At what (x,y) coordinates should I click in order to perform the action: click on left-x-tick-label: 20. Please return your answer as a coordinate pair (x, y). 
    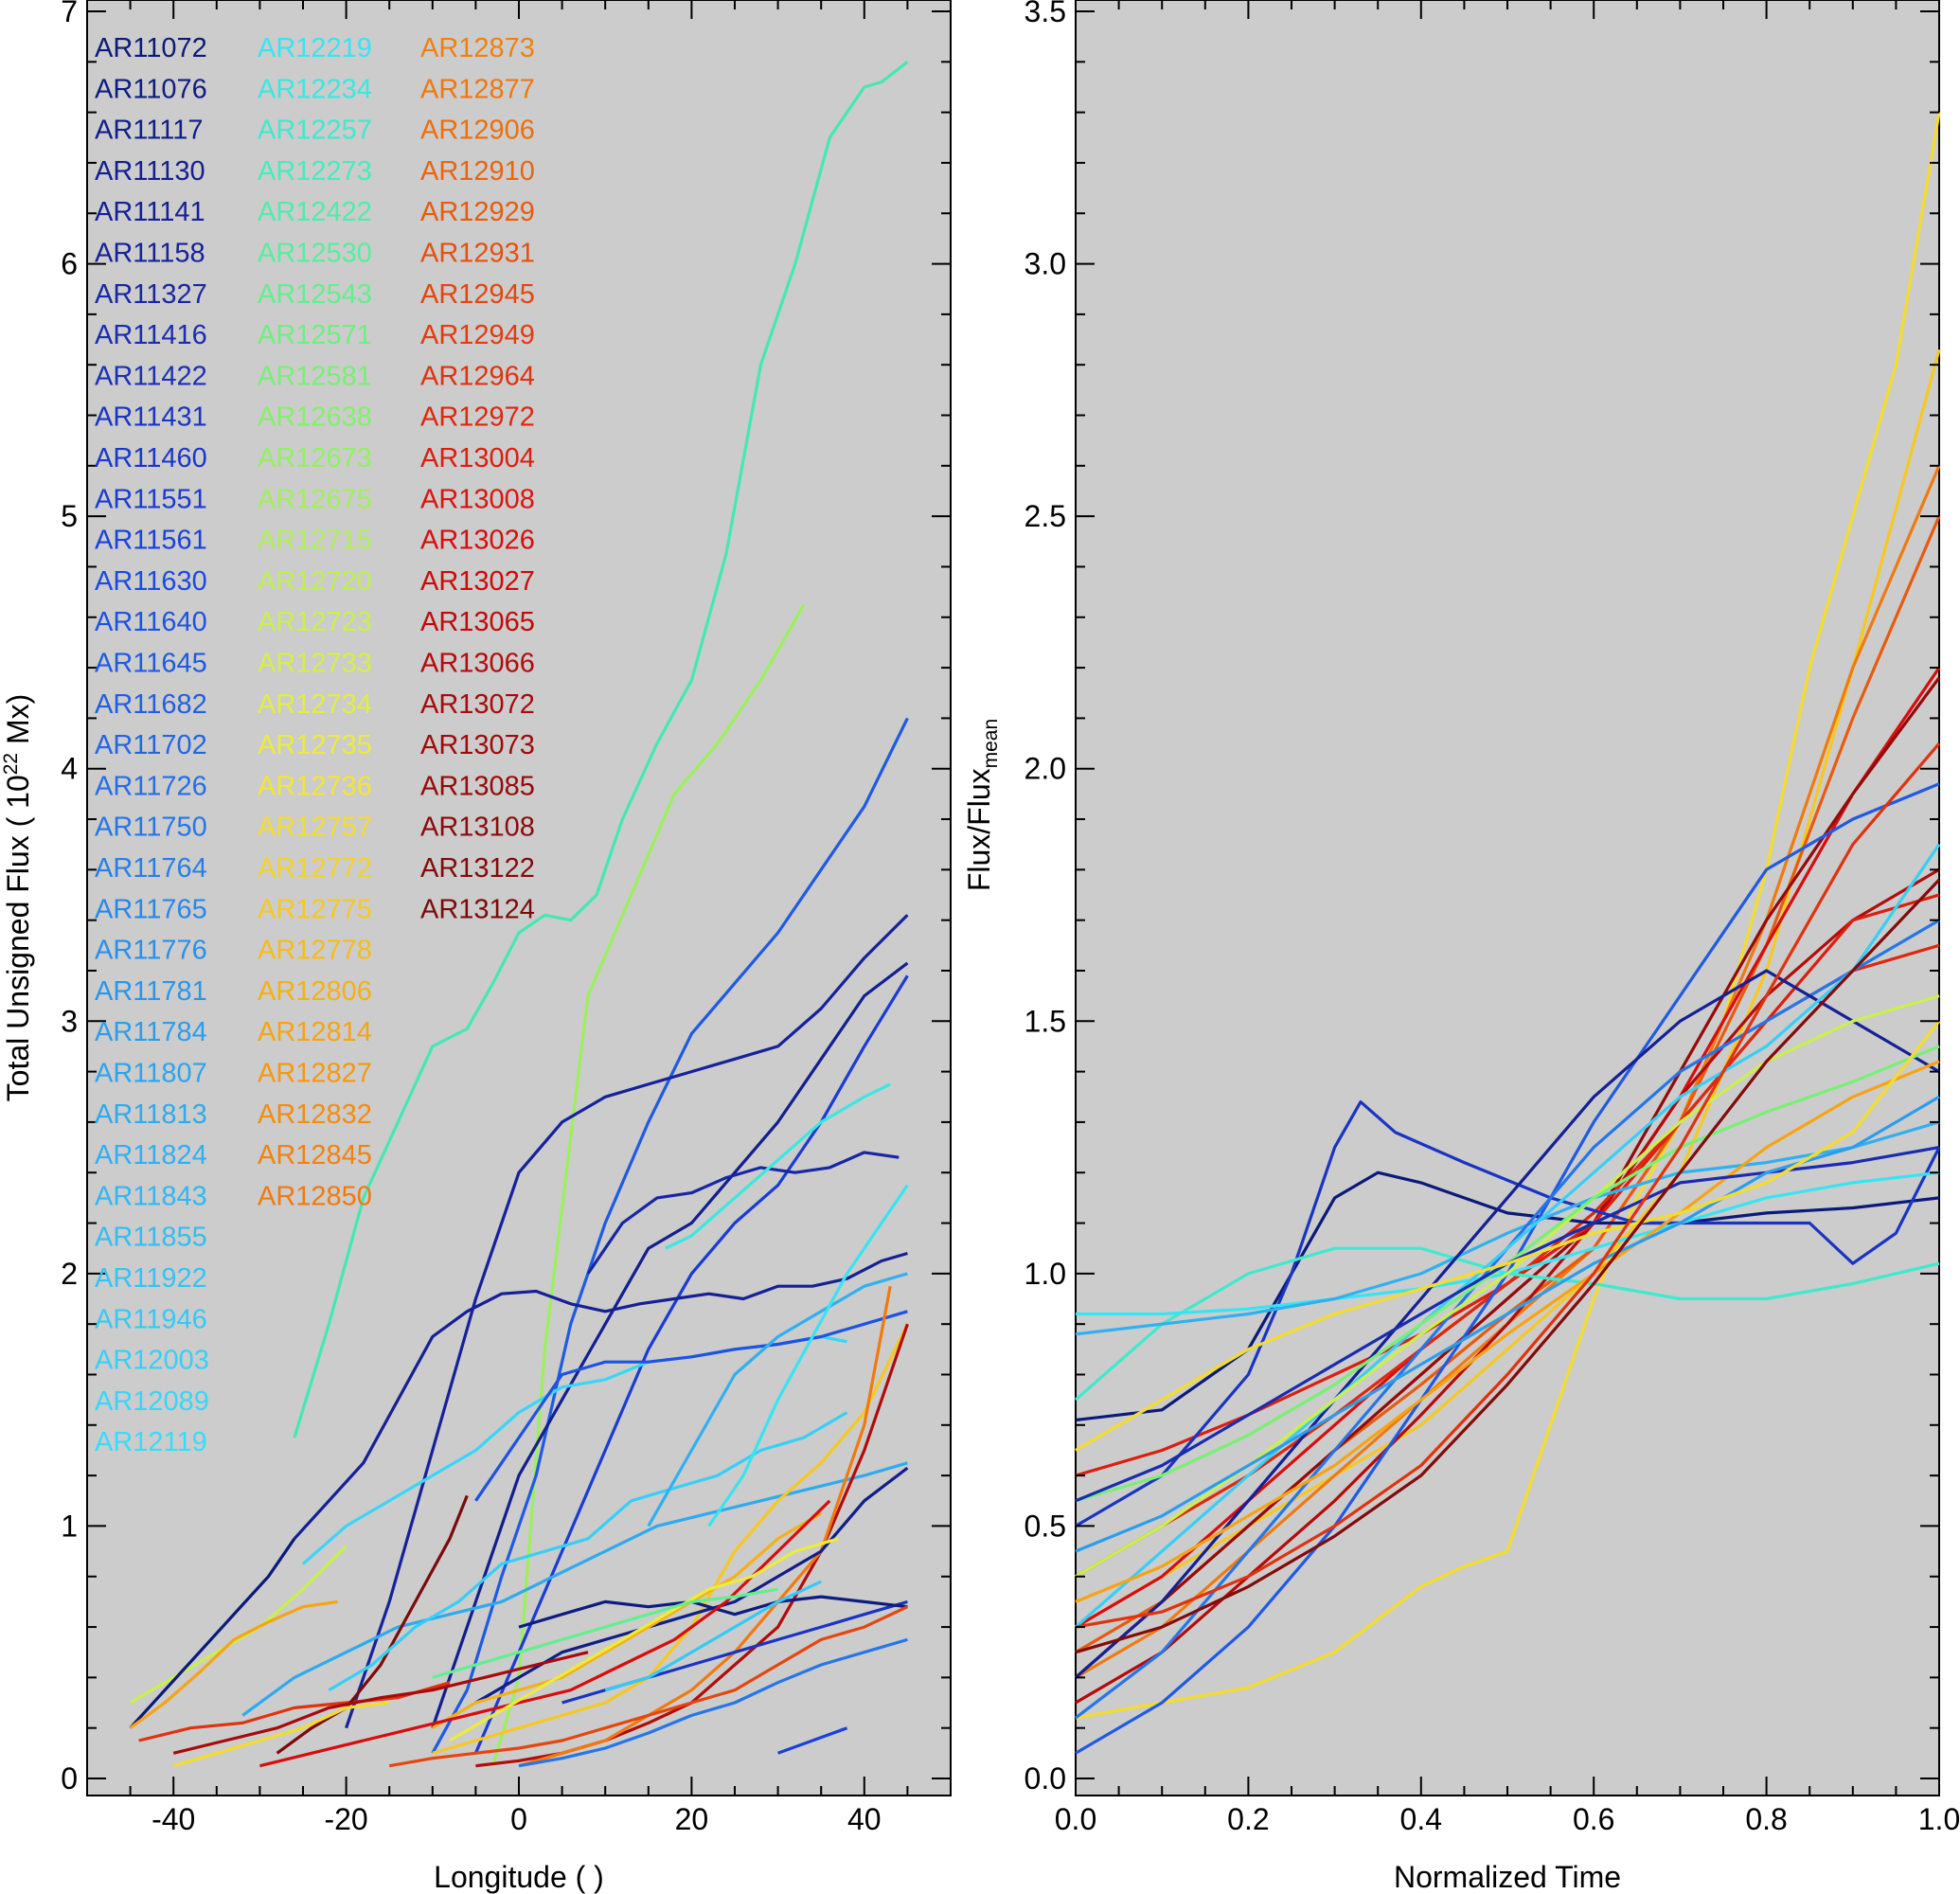
    Looking at the image, I should click on (692, 1819).